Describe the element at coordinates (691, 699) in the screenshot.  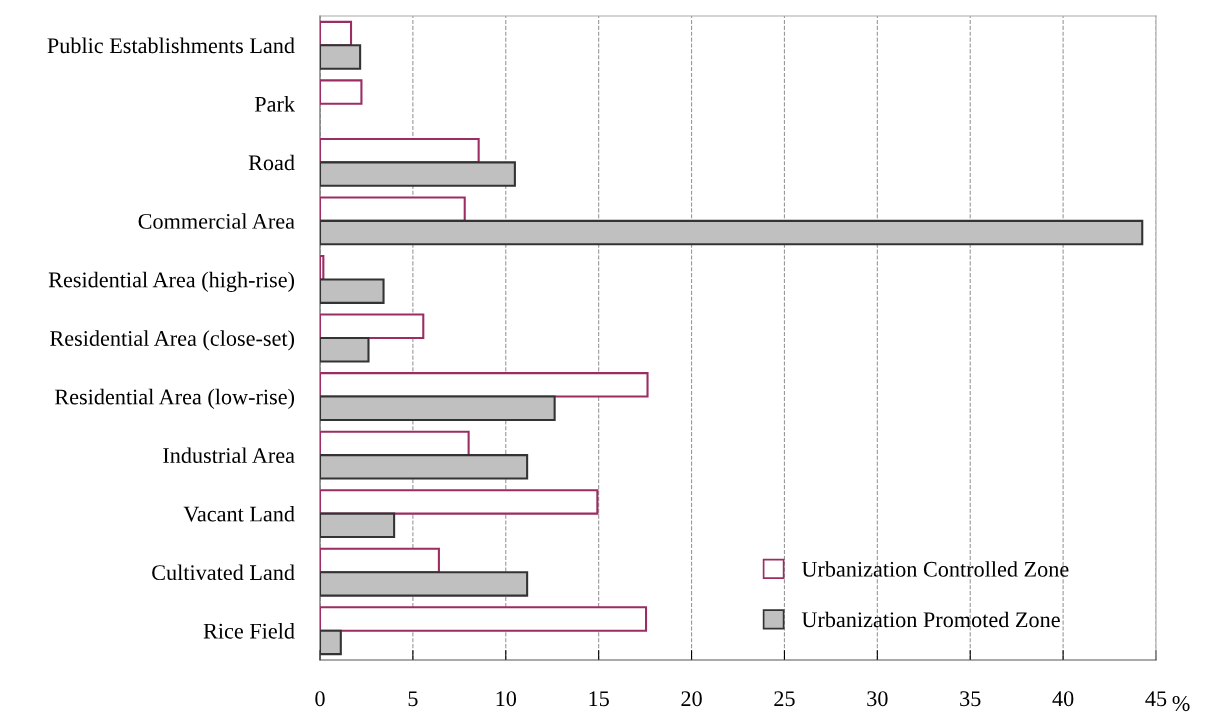
I see `x-tick-label: 20` at that location.